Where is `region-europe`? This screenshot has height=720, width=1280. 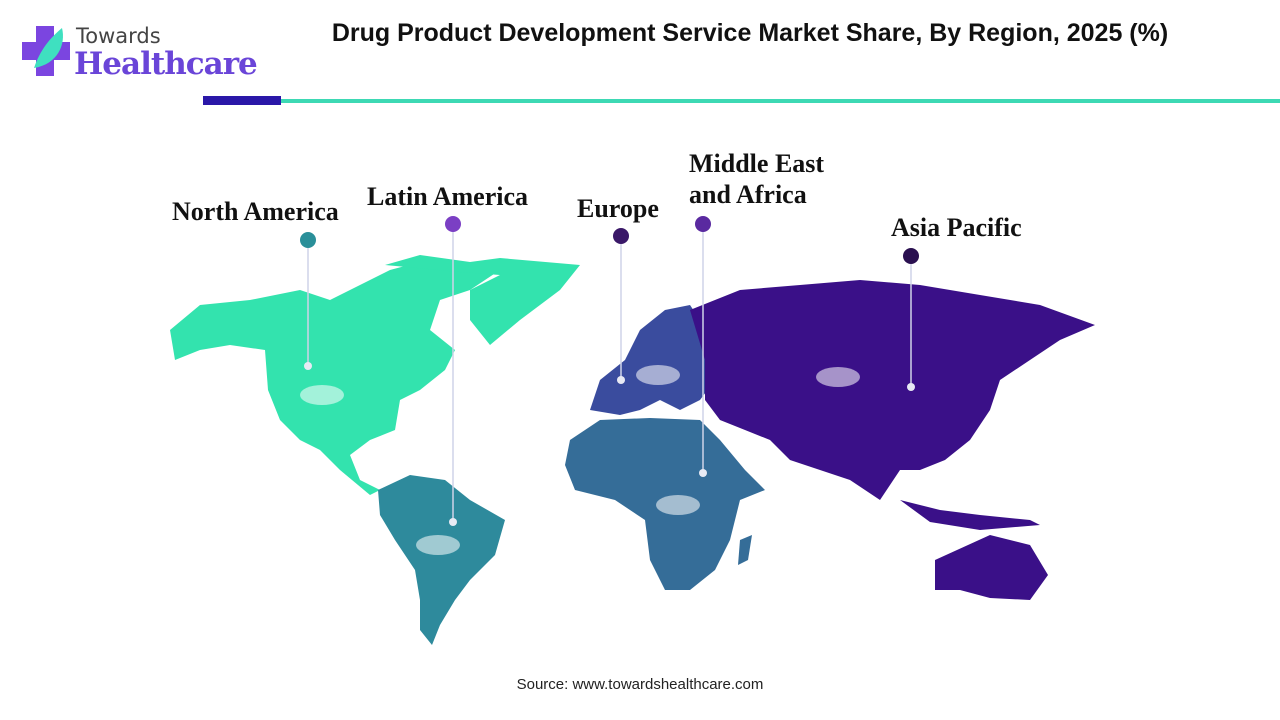 region-europe is located at coordinates (652, 360).